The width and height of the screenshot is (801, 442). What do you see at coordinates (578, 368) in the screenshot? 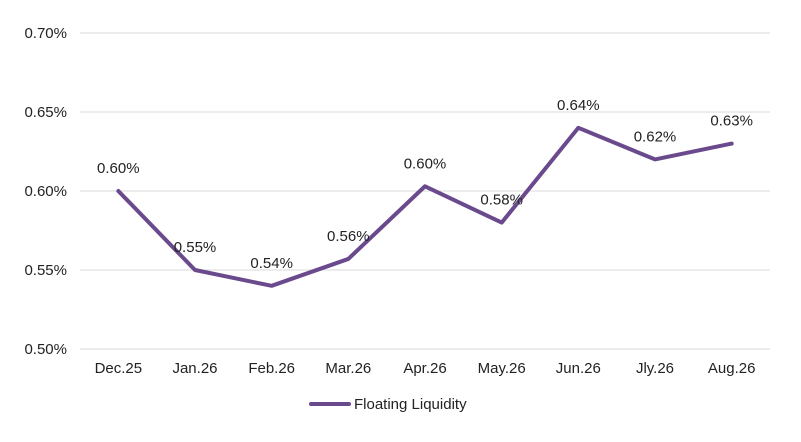
I see `x-tick-label: Jun.26` at bounding box center [578, 368].